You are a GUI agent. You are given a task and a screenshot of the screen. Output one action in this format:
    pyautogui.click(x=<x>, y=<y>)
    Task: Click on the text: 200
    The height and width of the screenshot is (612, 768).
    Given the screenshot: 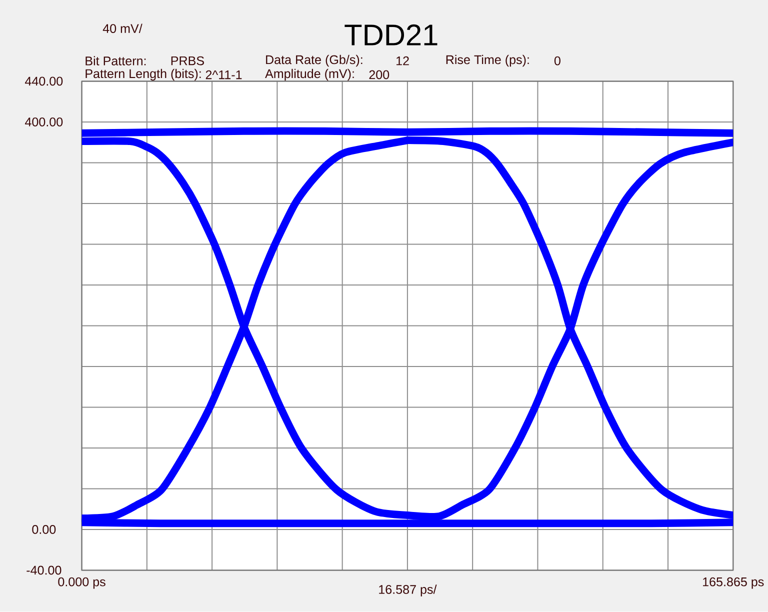 What is the action you would take?
    pyautogui.click(x=379, y=75)
    